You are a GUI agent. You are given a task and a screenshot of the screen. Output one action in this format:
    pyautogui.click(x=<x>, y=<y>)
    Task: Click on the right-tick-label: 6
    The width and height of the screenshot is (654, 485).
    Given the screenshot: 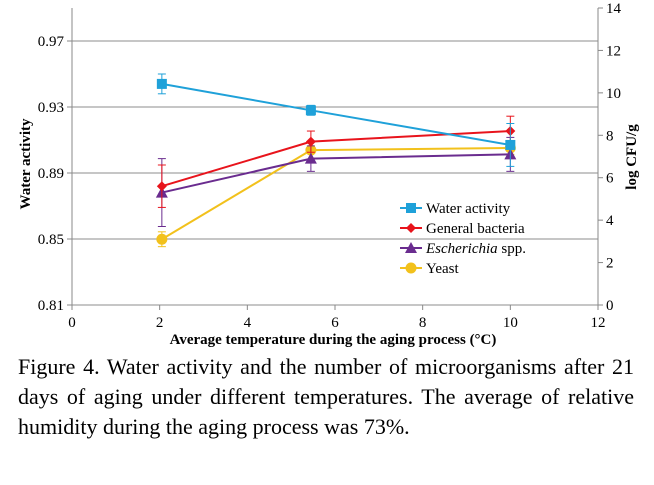 What is the action you would take?
    pyautogui.click(x=610, y=179)
    